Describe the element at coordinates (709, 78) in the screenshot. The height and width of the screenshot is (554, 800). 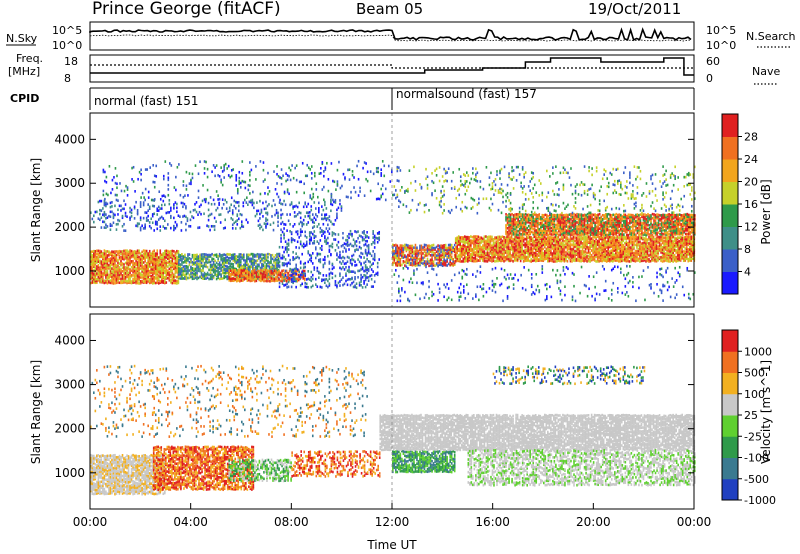
I see `nave-tick-bottom: 0` at that location.